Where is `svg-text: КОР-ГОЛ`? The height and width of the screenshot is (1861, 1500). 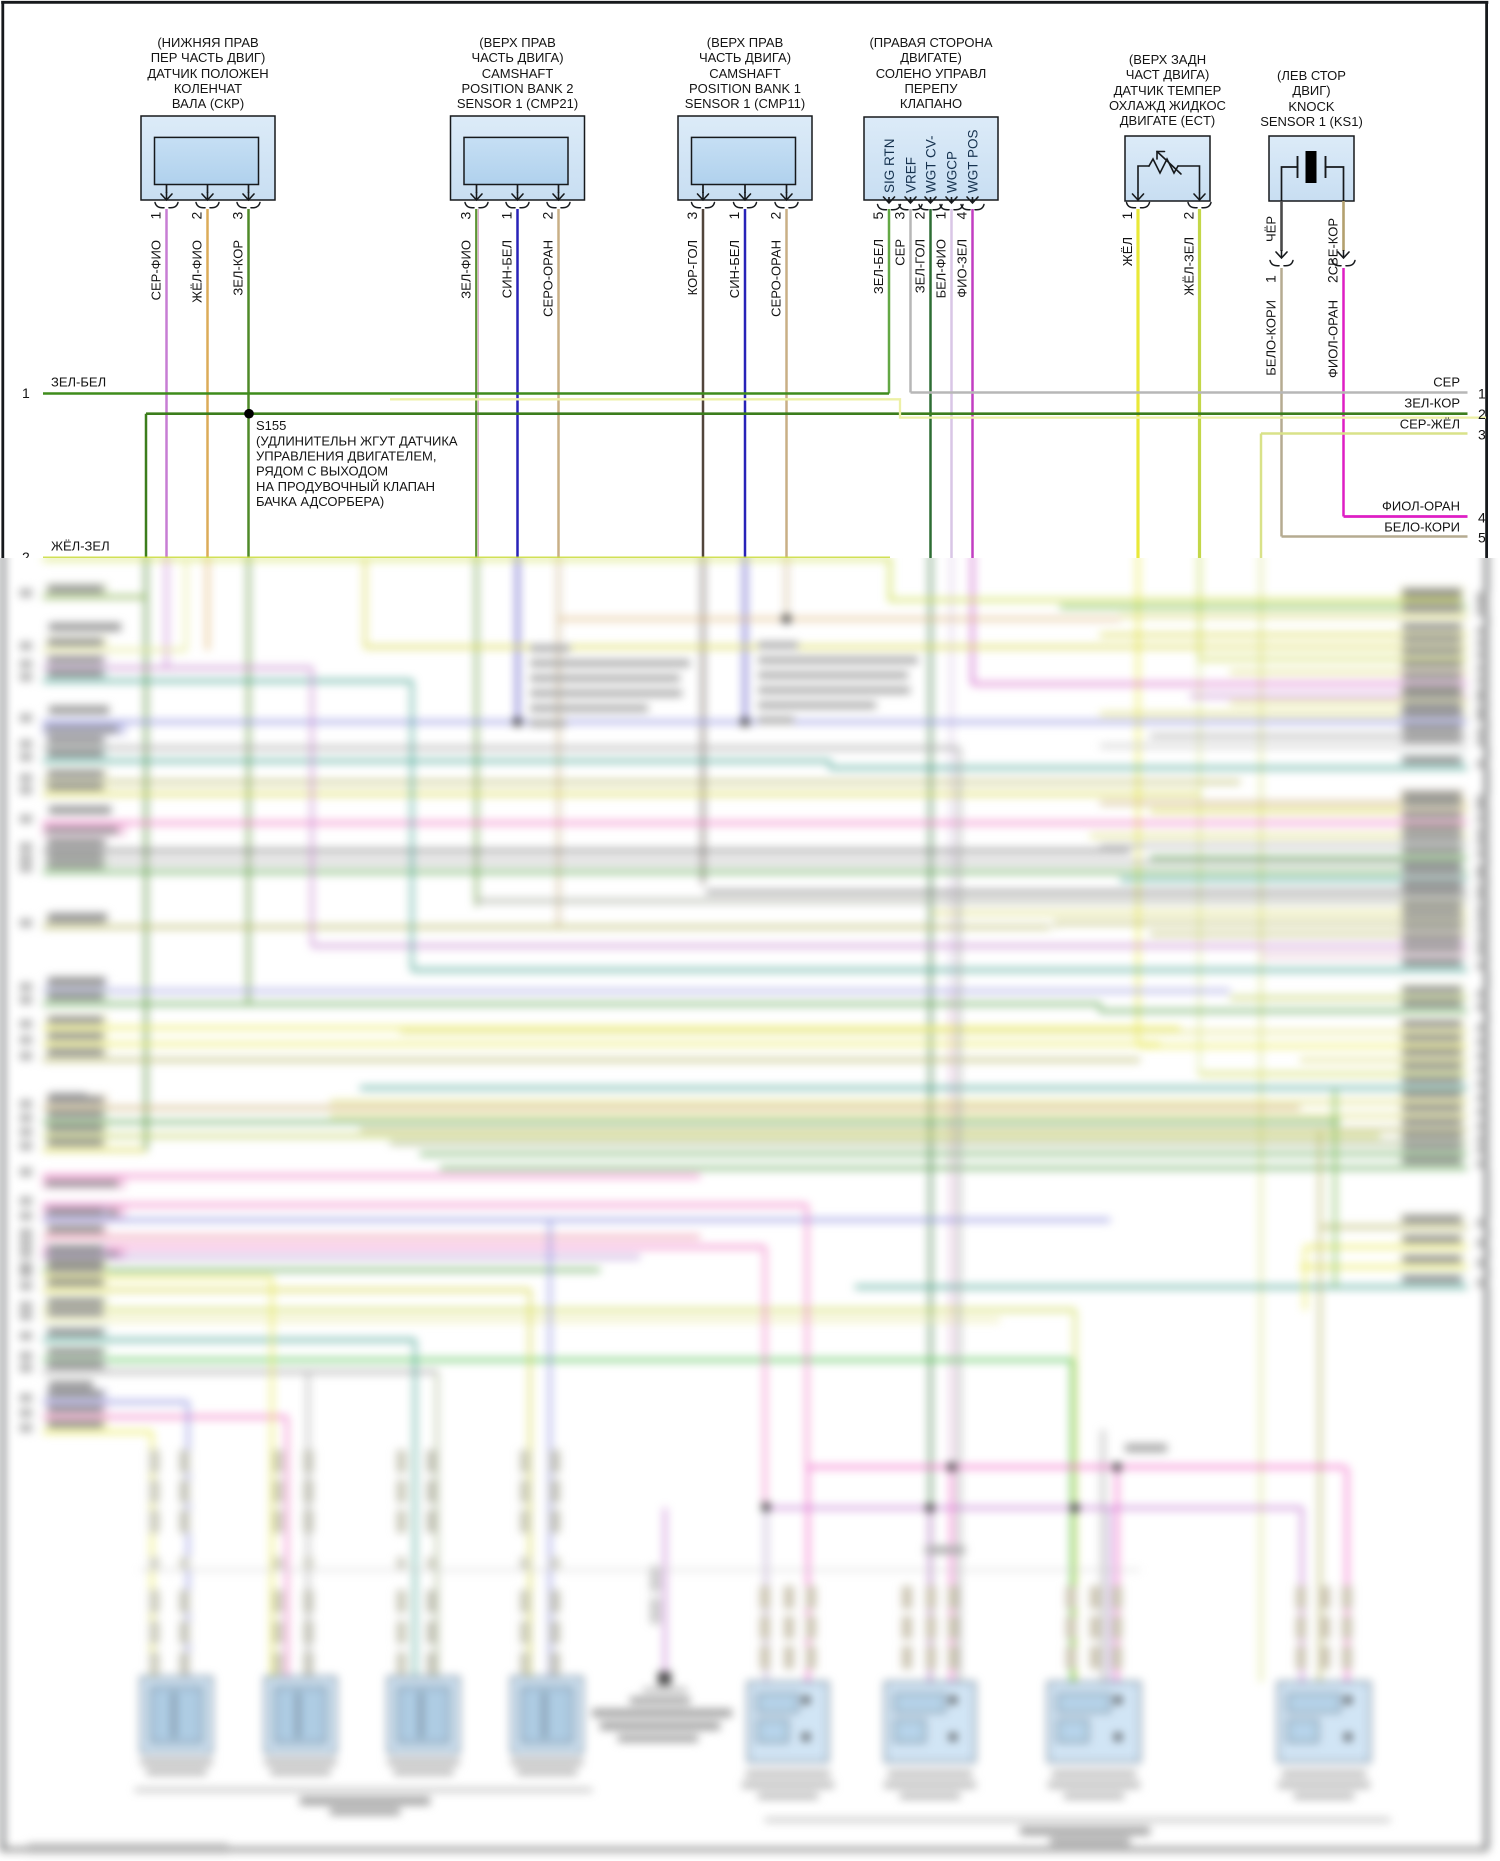
svg-text: КОР-ГОЛ is located at coordinates (692, 267).